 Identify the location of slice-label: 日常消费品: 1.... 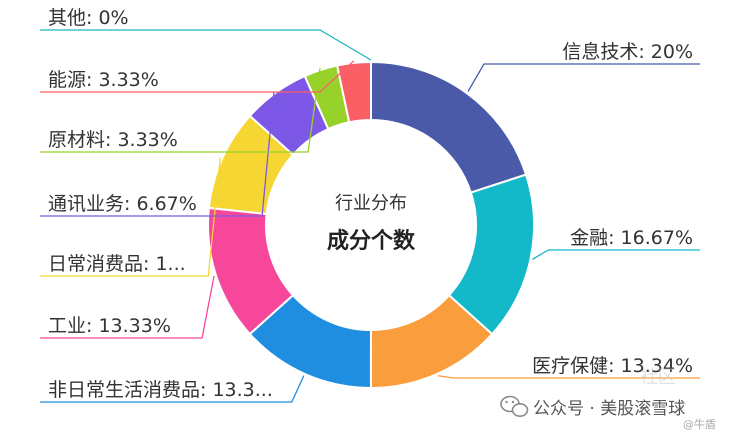
(117, 264).